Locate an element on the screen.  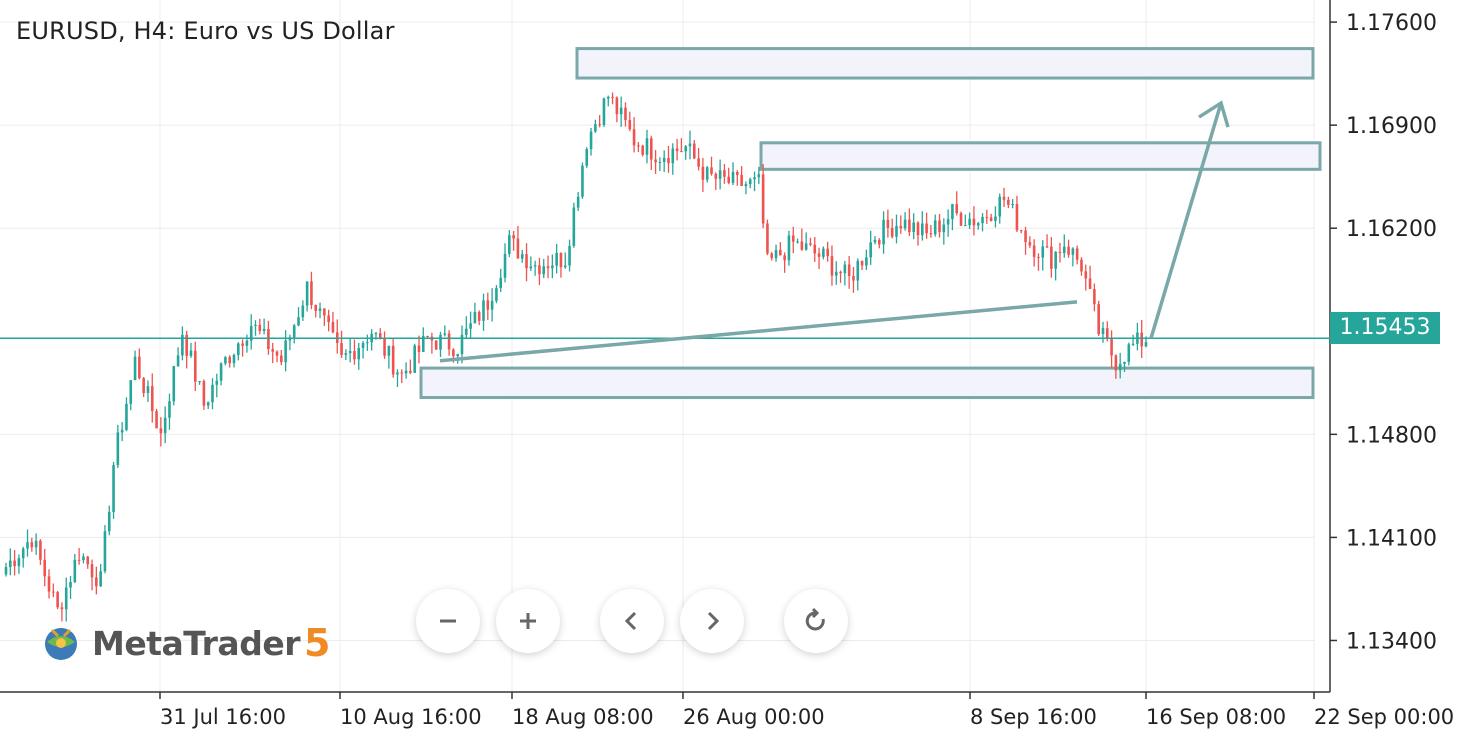
y-tick-label: 1.13400 is located at coordinates (1391, 641).